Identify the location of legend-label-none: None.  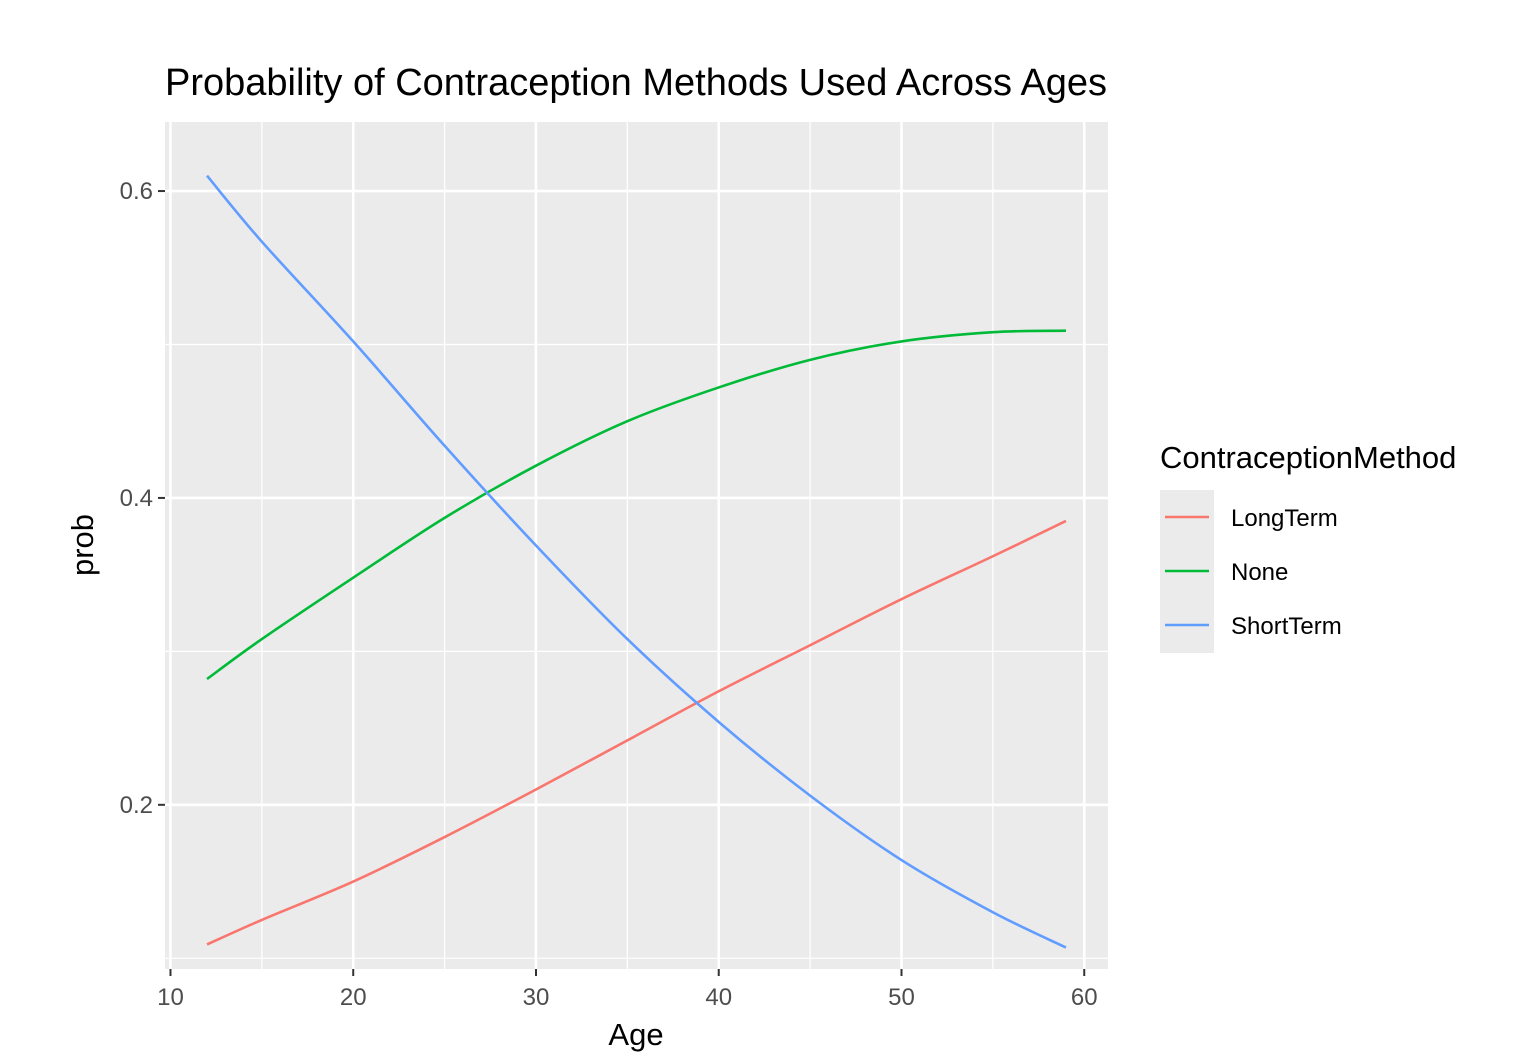
(1259, 572).